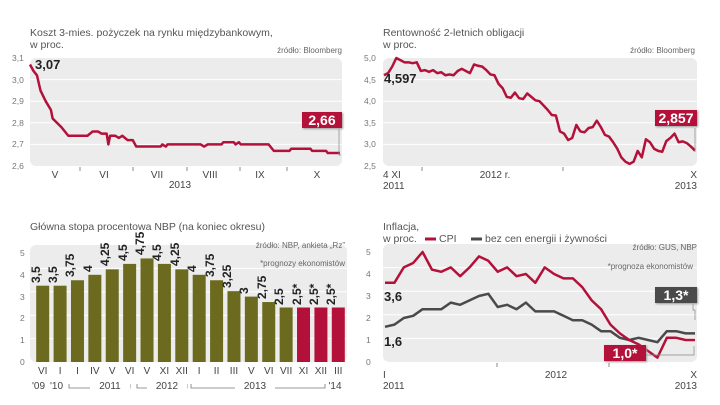 Image resolution: width=720 pixels, height=405 pixels. I want to click on chart2-title: Rentowność 2-letnich obligacji, so click(454, 33).